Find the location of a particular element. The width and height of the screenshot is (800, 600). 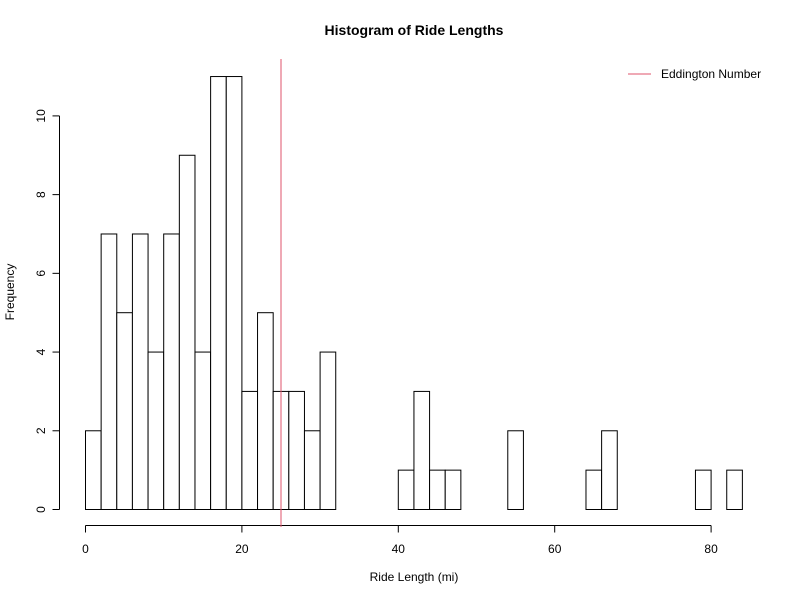

y-tick-label: 8 is located at coordinates (41, 194).